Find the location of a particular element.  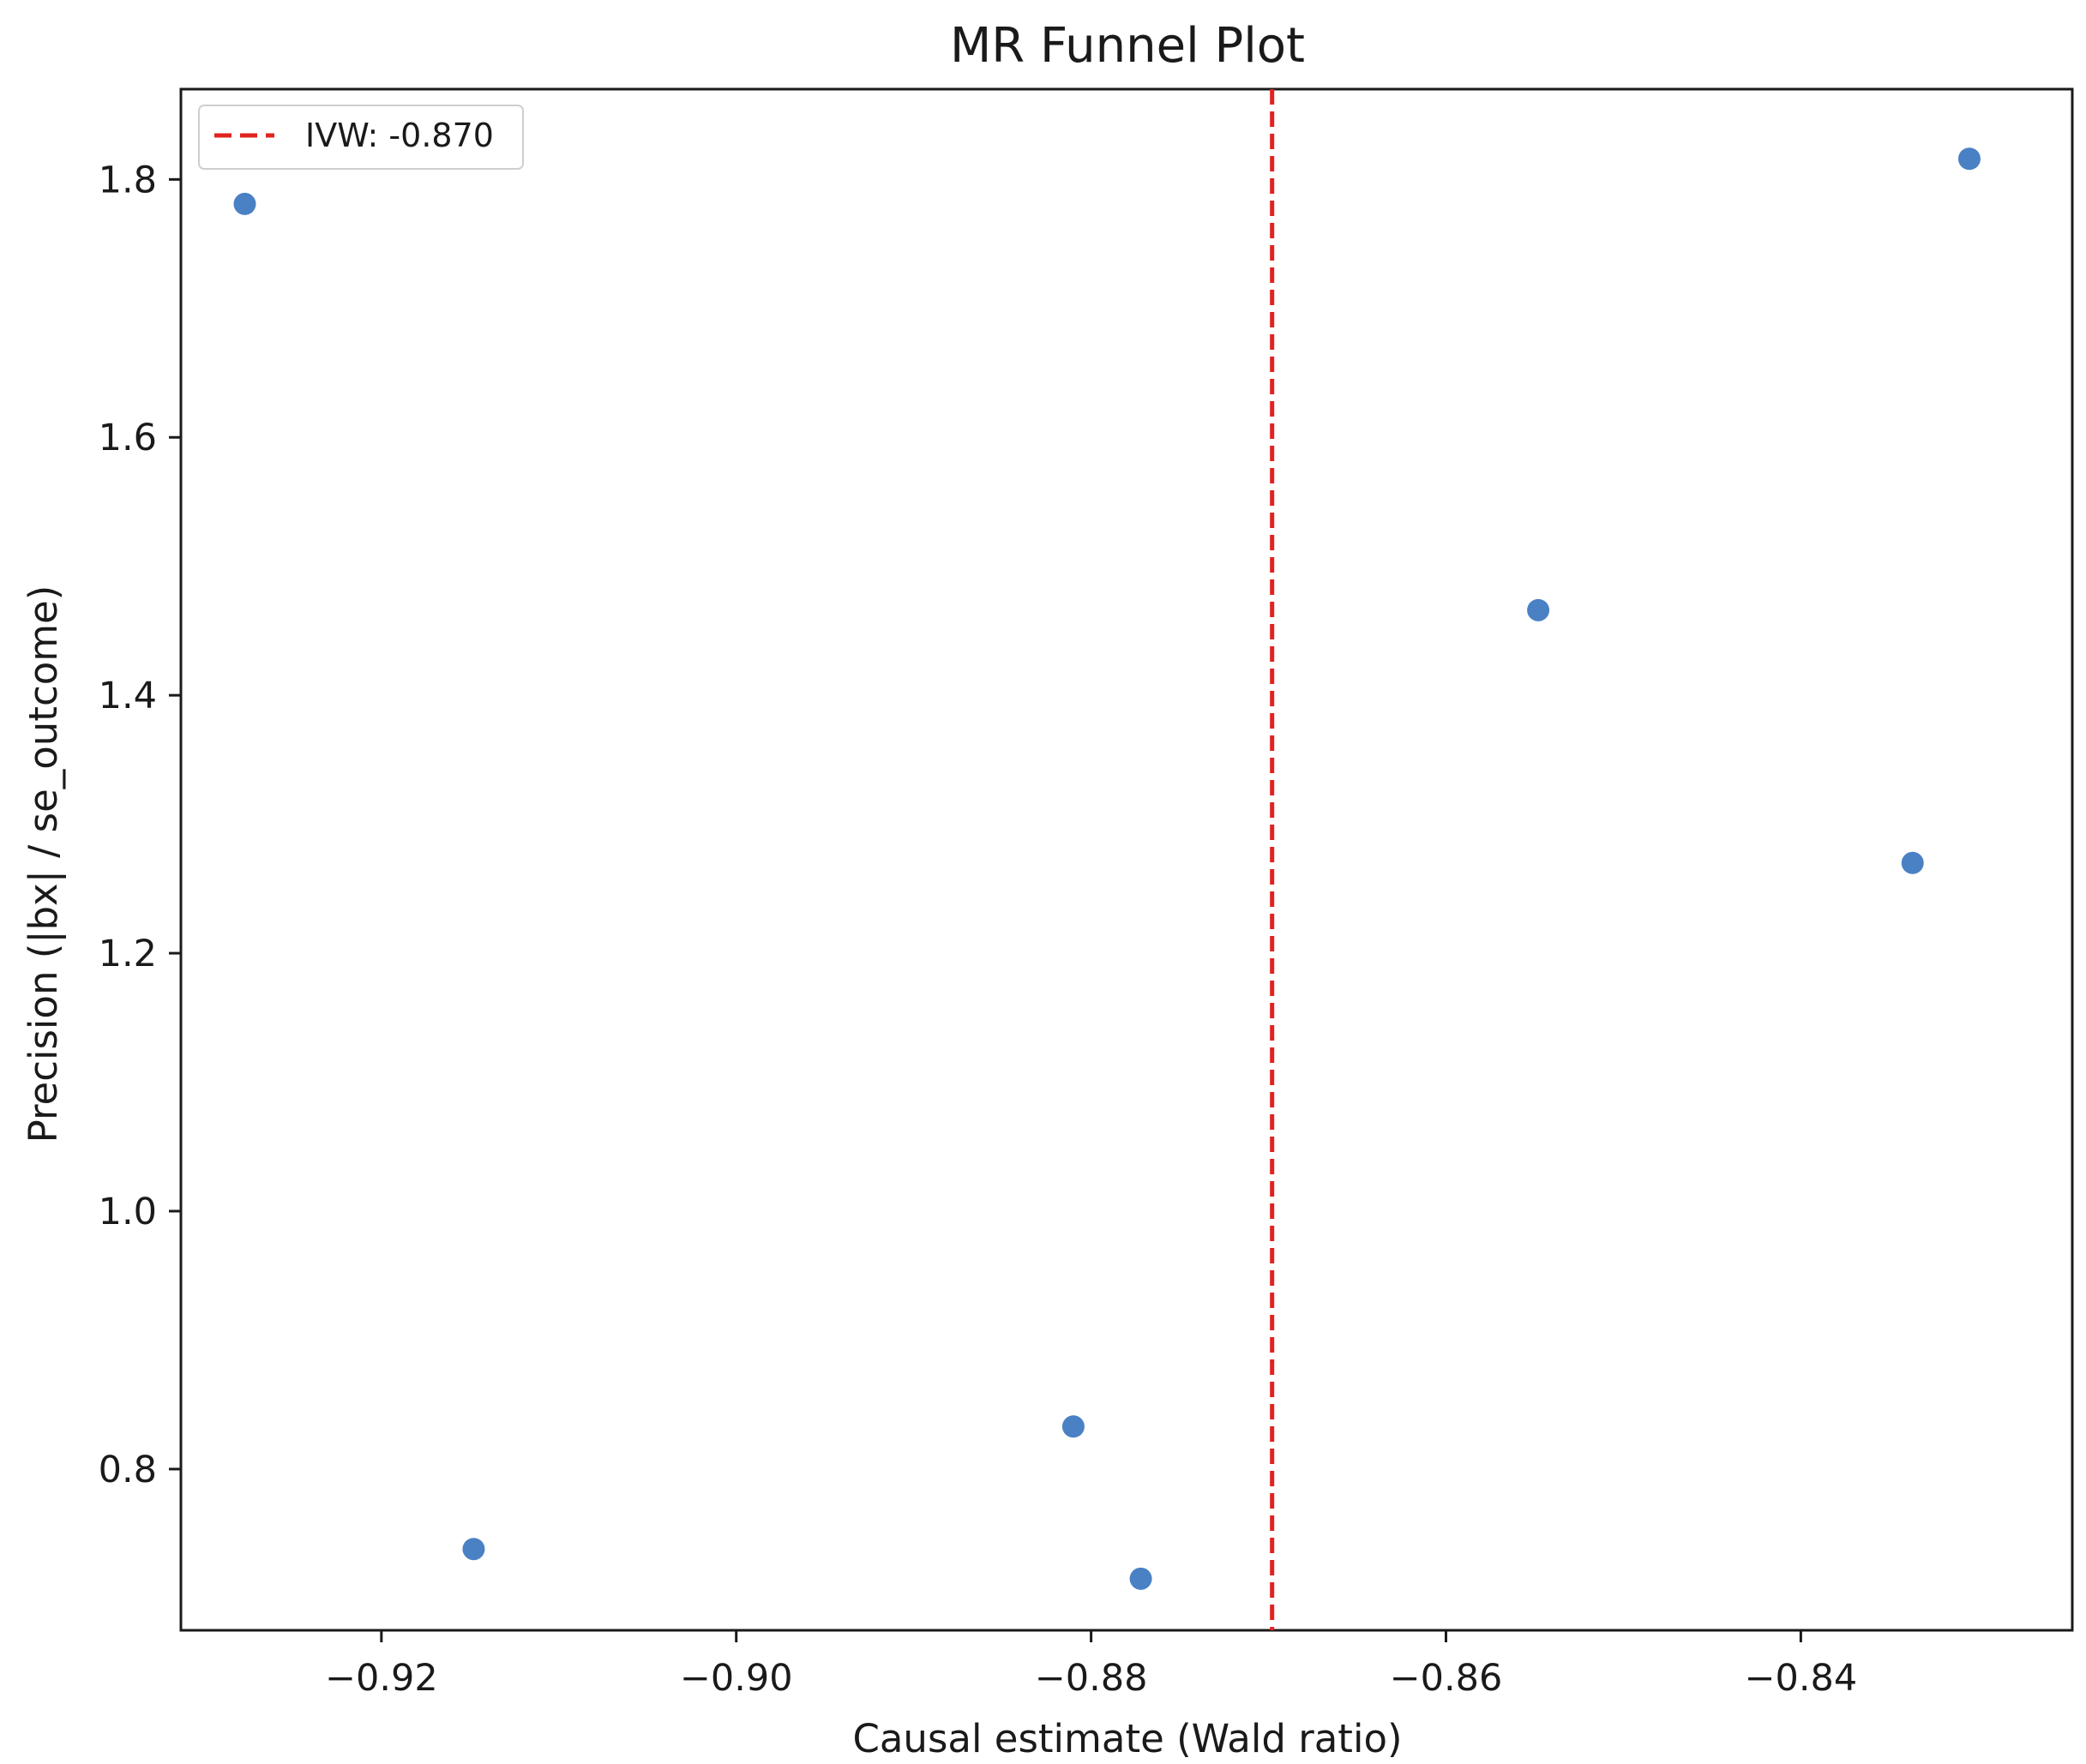

legend-entry-ivw: IVW: -0.870 is located at coordinates (400, 135).